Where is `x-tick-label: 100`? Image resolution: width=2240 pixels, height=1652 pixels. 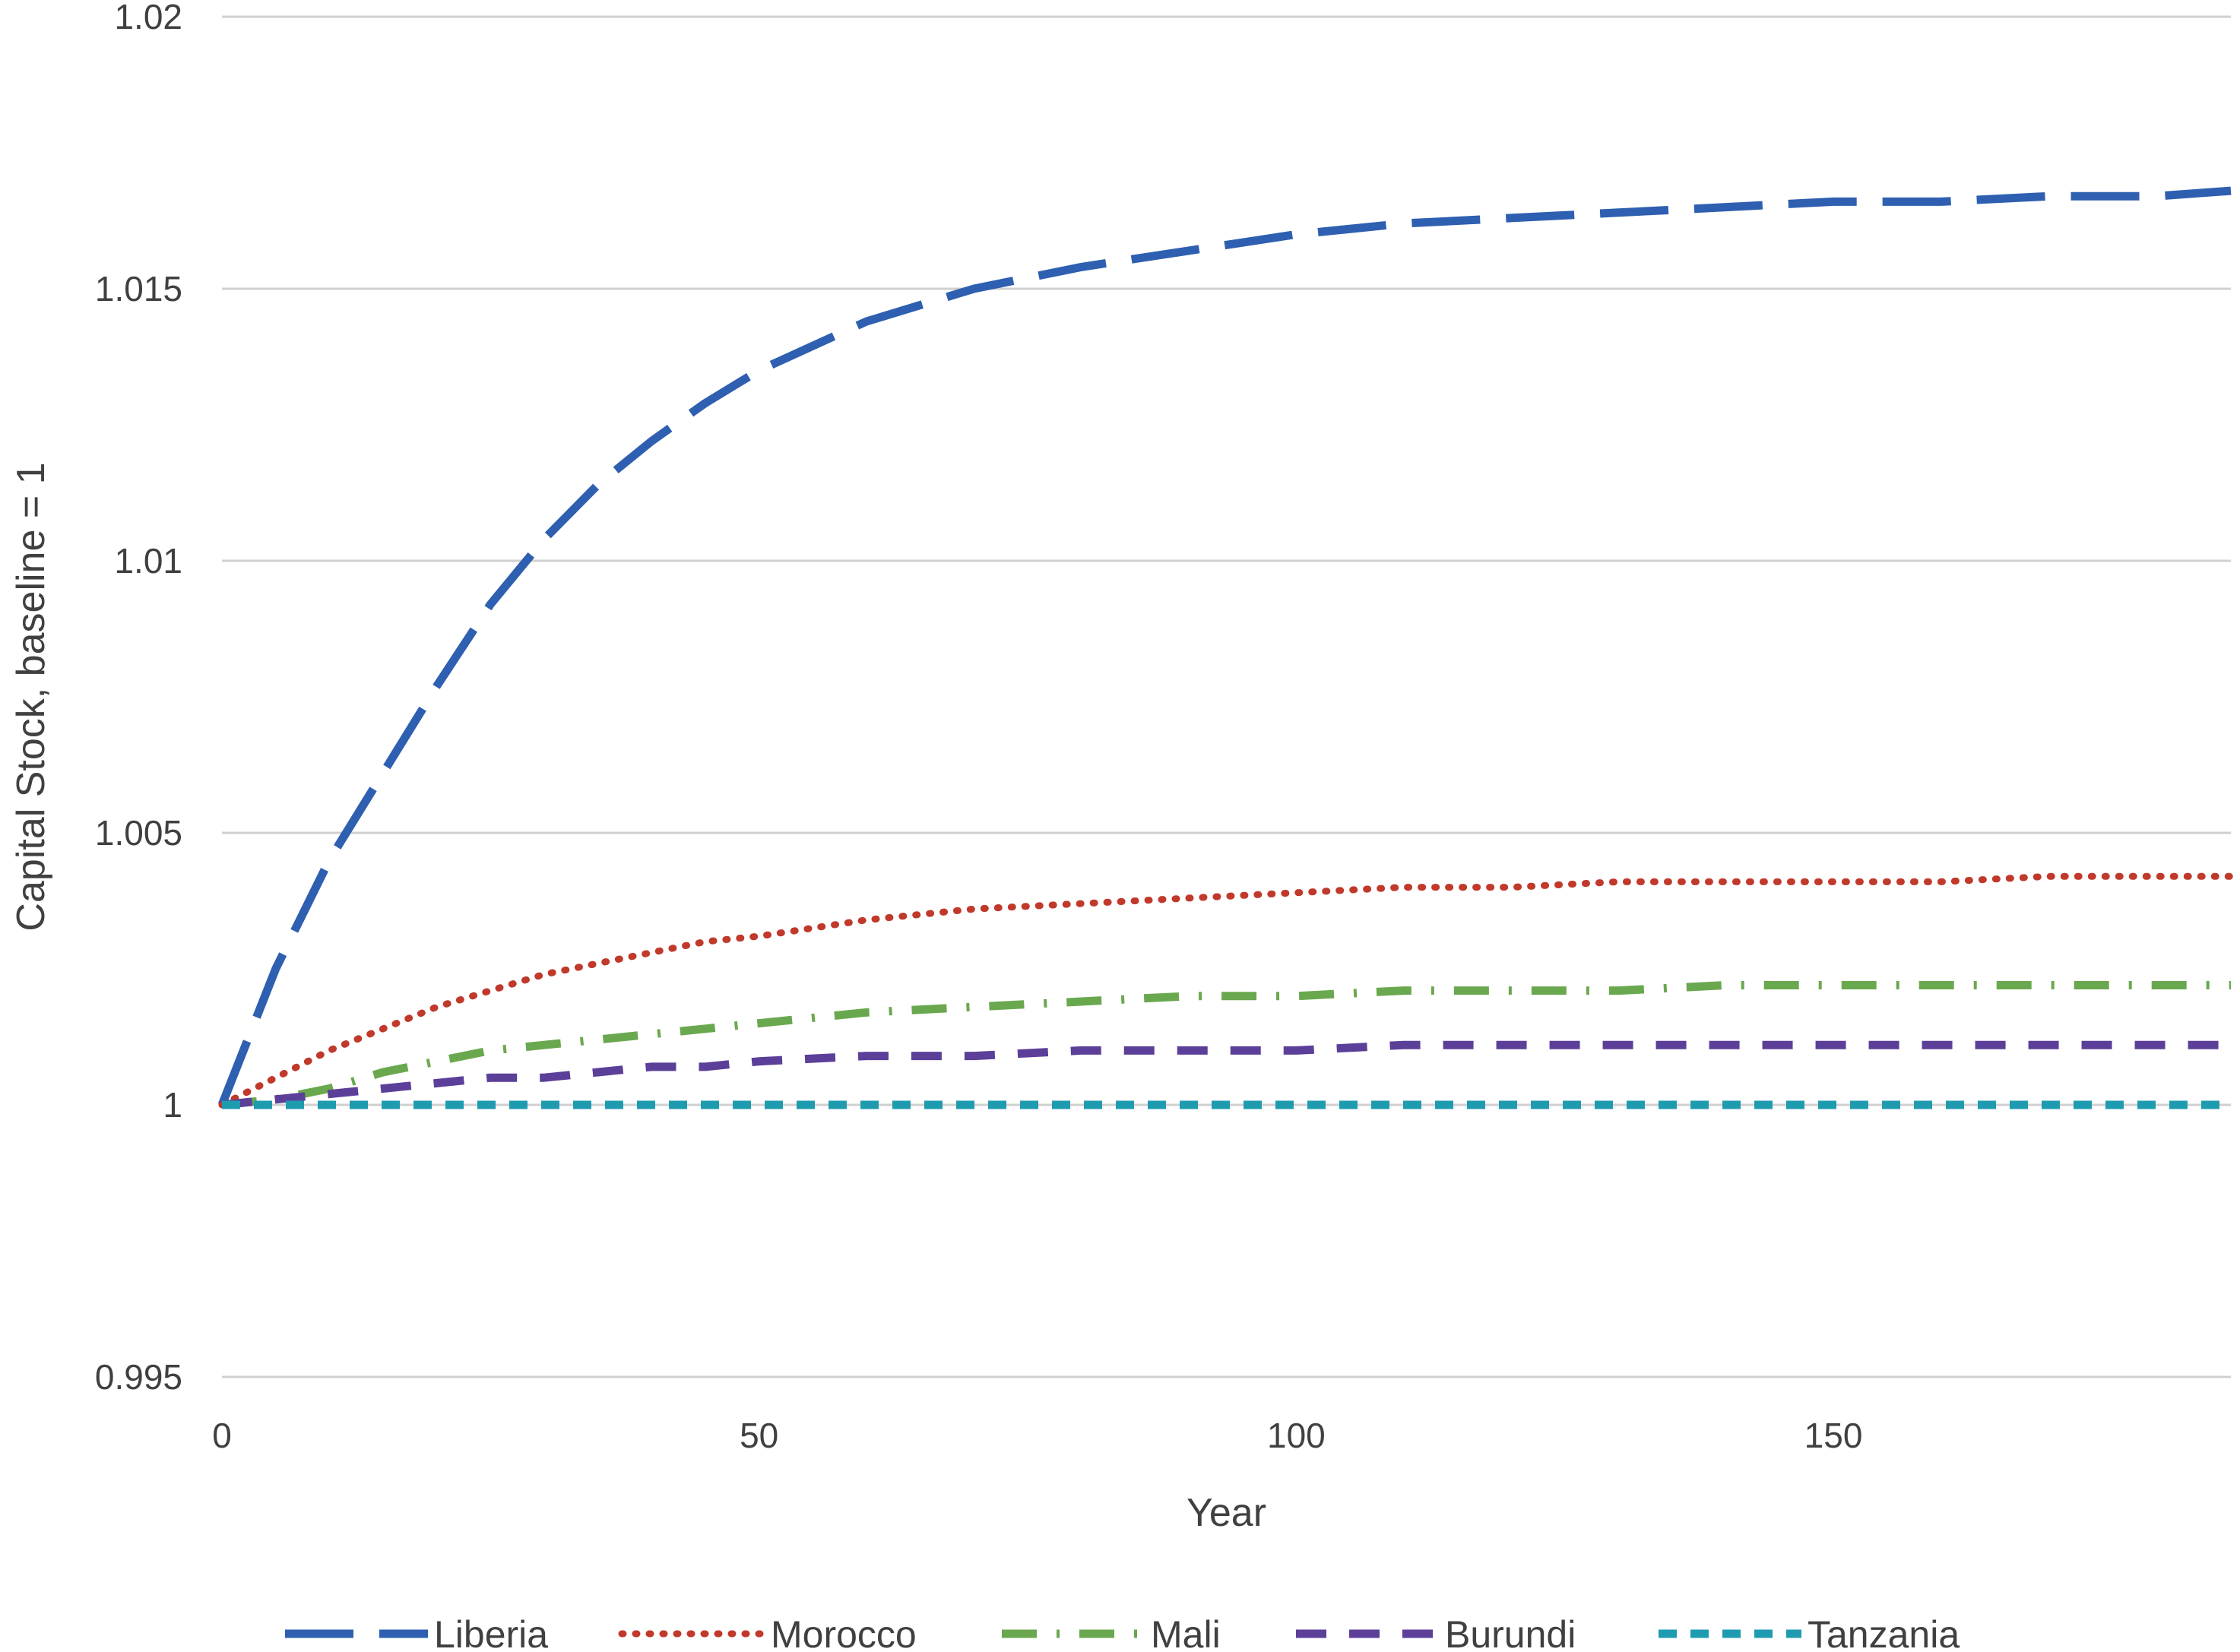
x-tick-label: 100 is located at coordinates (1296, 1435).